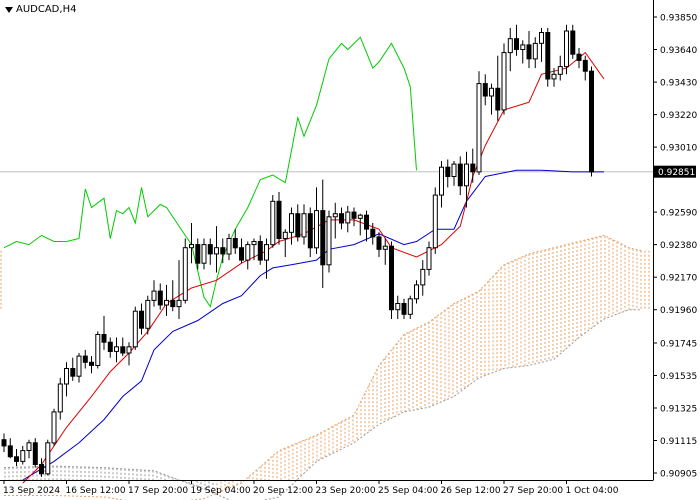 This screenshot has height=500, width=700. What do you see at coordinates (533, 491) in the screenshot?
I see `x-tick-label: 27 Sep 20:00` at bounding box center [533, 491].